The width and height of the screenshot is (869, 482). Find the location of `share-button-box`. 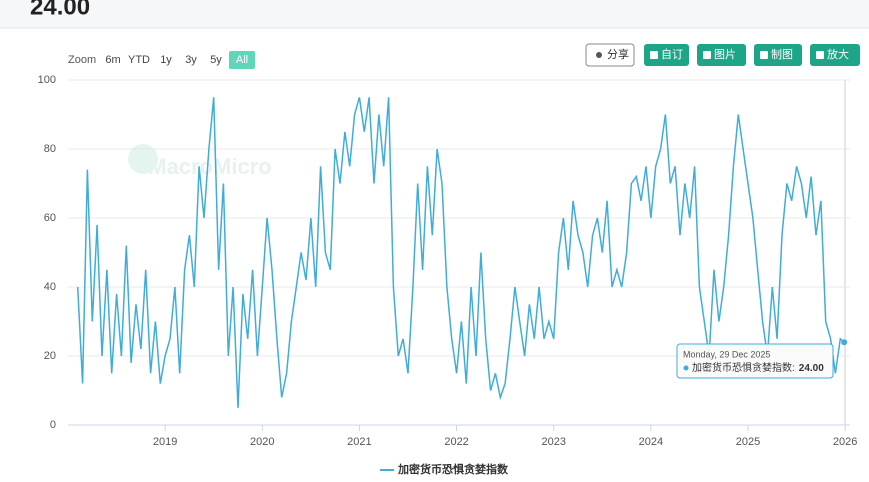

share-button-box is located at coordinates (610, 55).